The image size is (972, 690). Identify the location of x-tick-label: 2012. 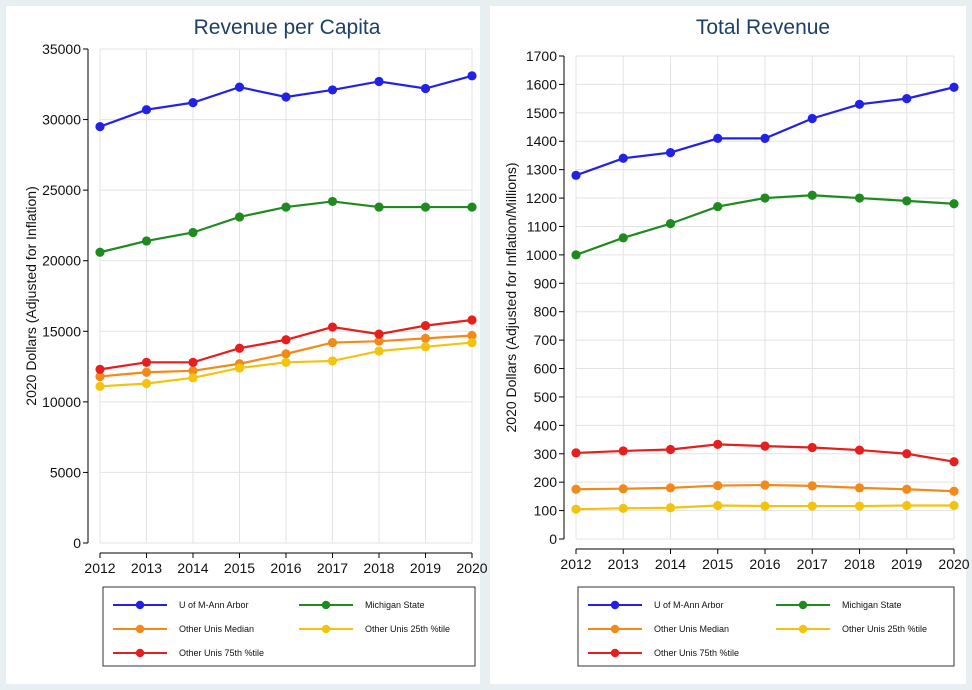
(99, 568).